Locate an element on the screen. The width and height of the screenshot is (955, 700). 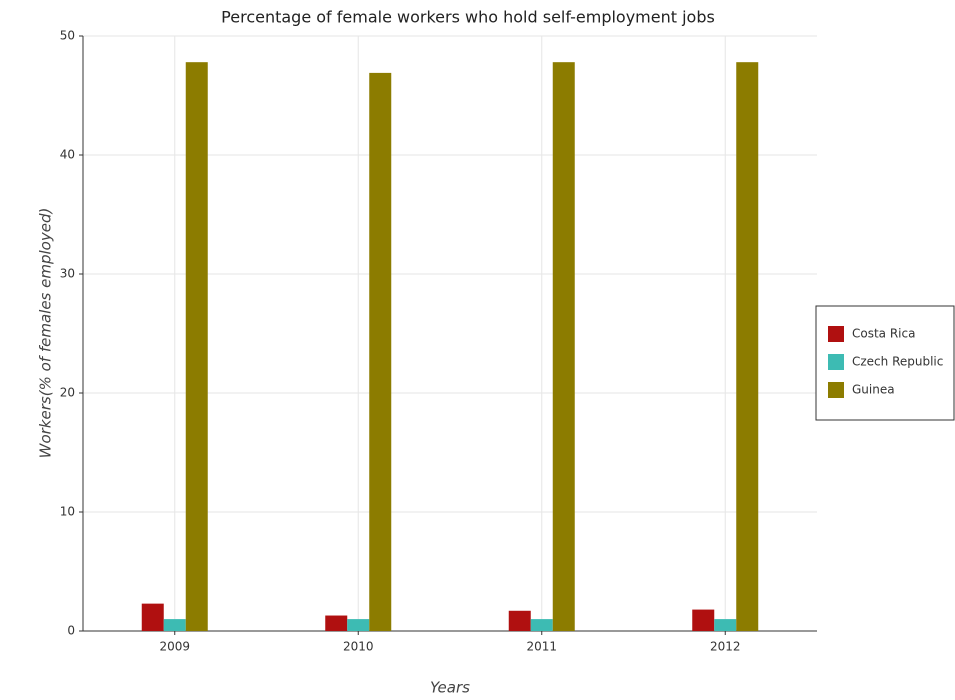
y-tick-label: 50 is located at coordinates (67, 36).